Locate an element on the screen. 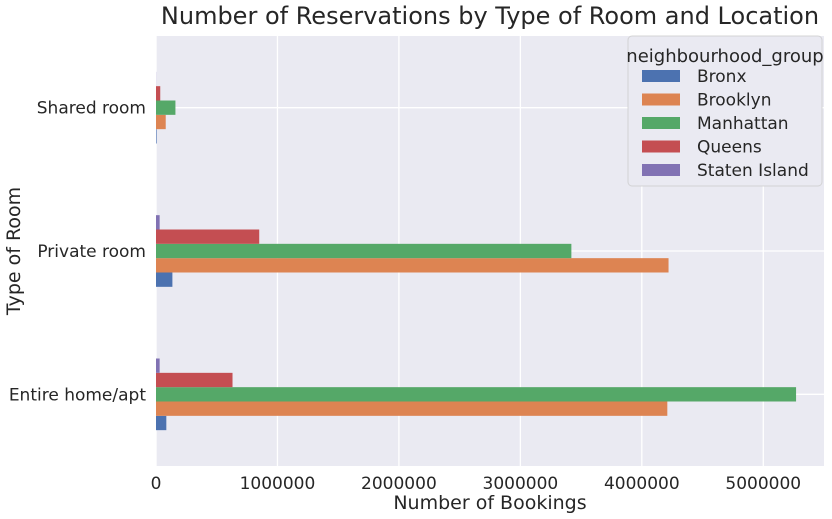 The width and height of the screenshot is (832, 519). x-axis-label: Number of Bookings is located at coordinates (489, 503).